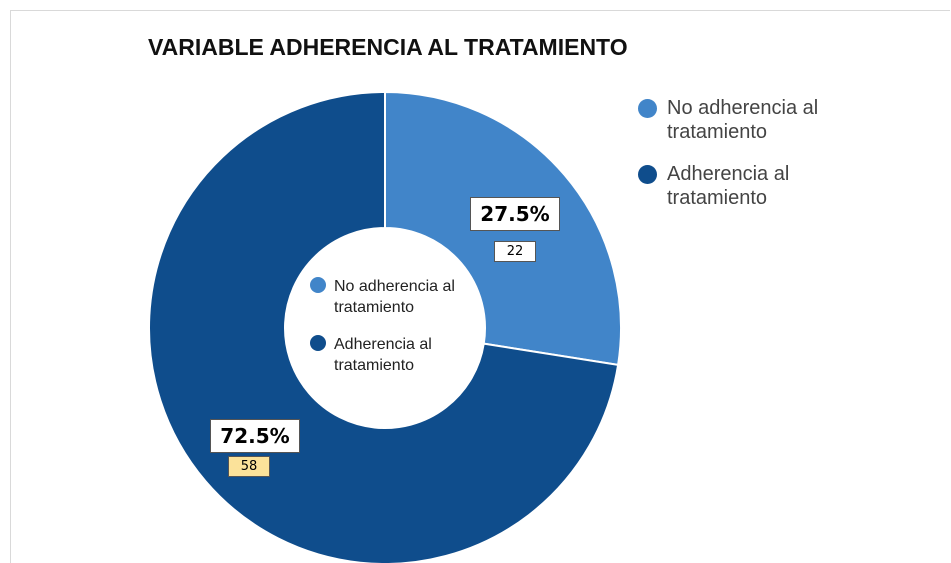 The image size is (951, 563). What do you see at coordinates (388, 47) in the screenshot?
I see `chart-title: VARIABLE ADHERENCIA AL TRATAMIENTO` at bounding box center [388, 47].